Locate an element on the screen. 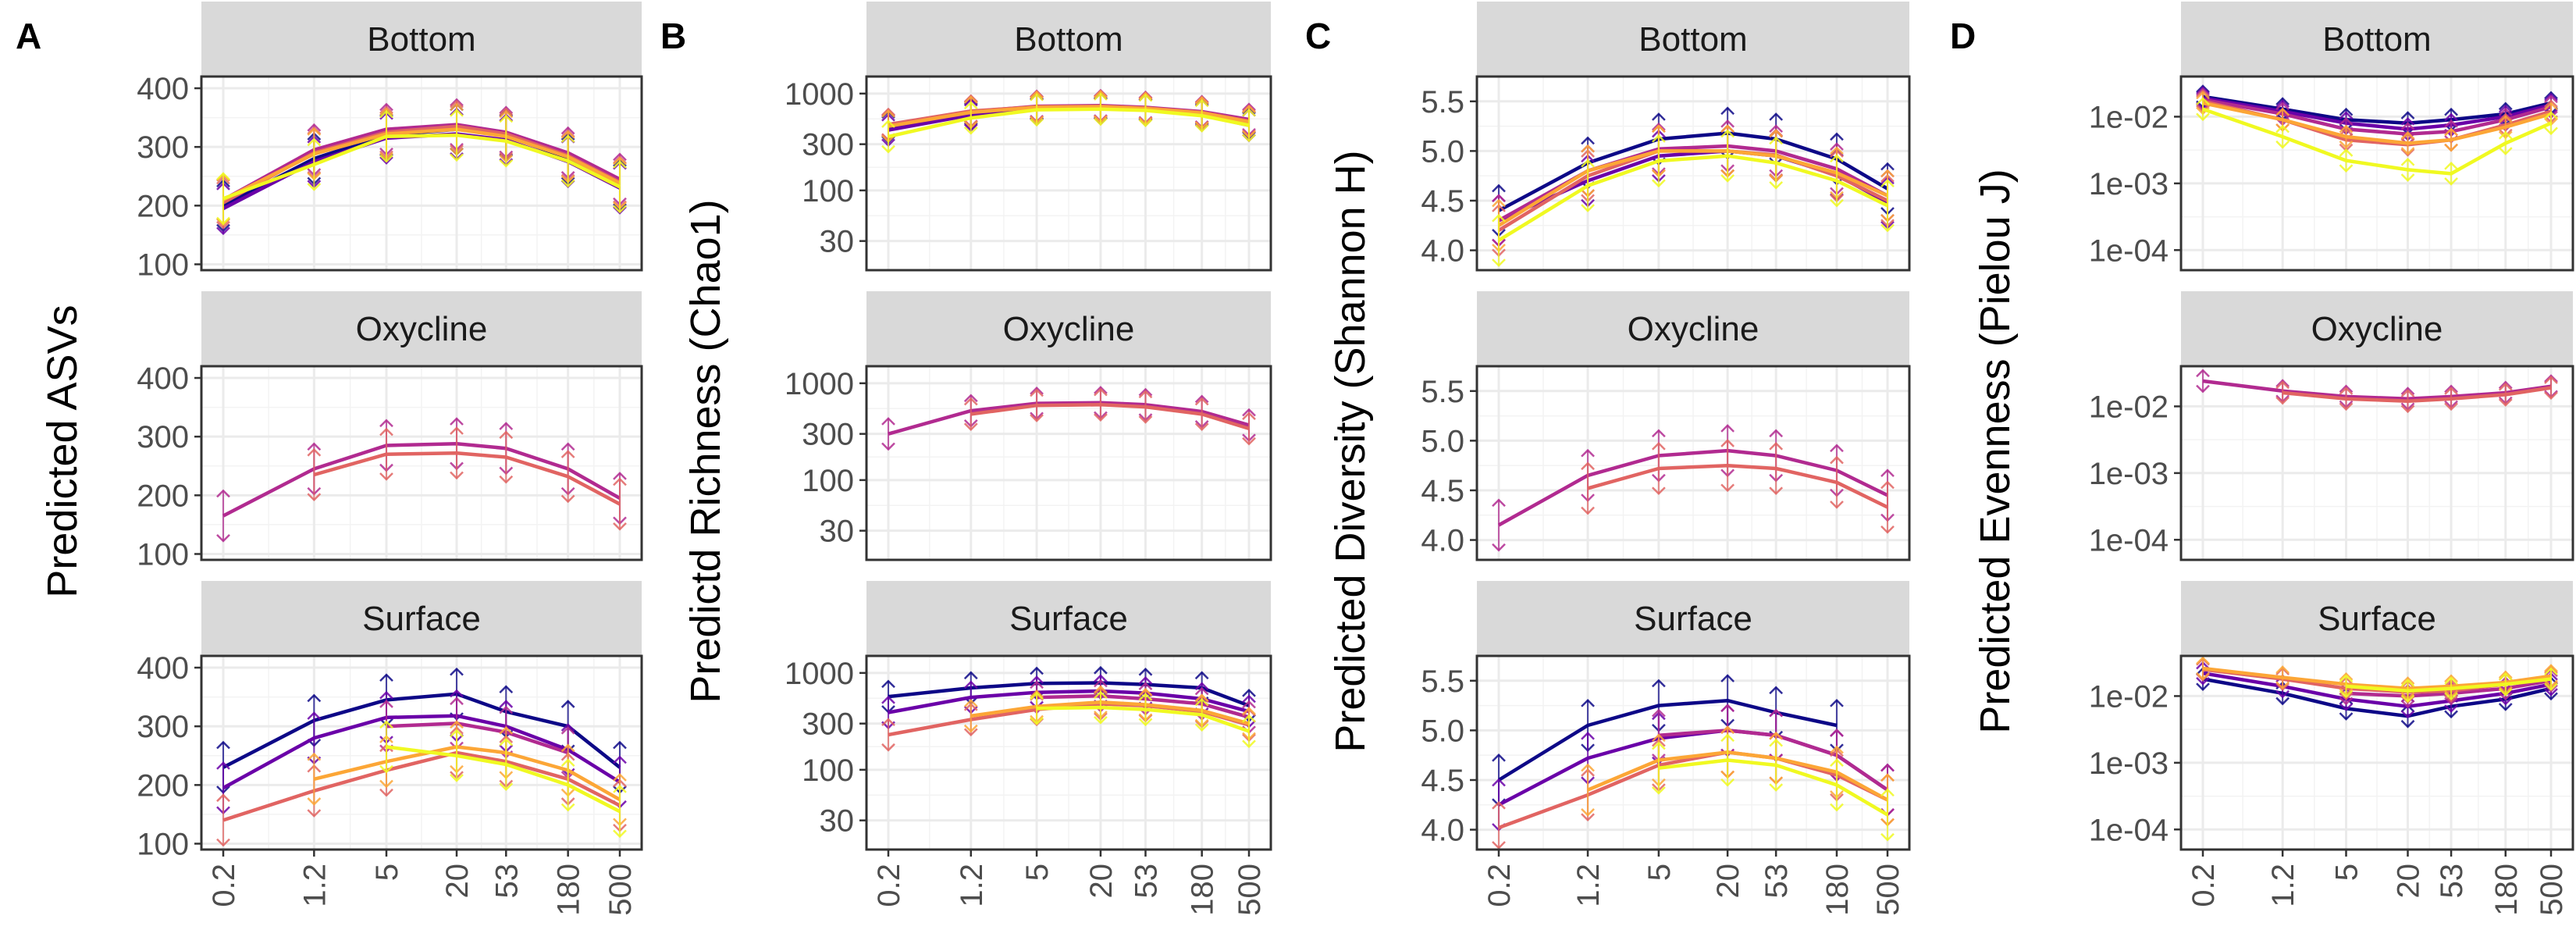 The image size is (2576, 937). x-tick-label: 1.2 is located at coordinates (972, 885).